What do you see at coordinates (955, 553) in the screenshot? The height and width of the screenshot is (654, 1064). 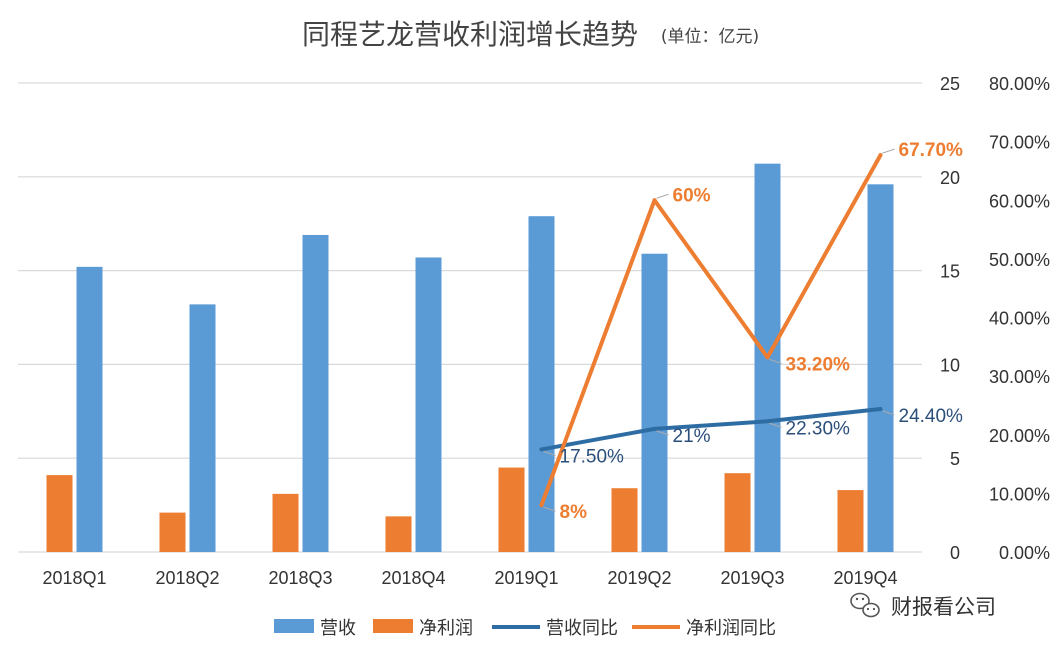 I see `left-axis-tick: 0` at bounding box center [955, 553].